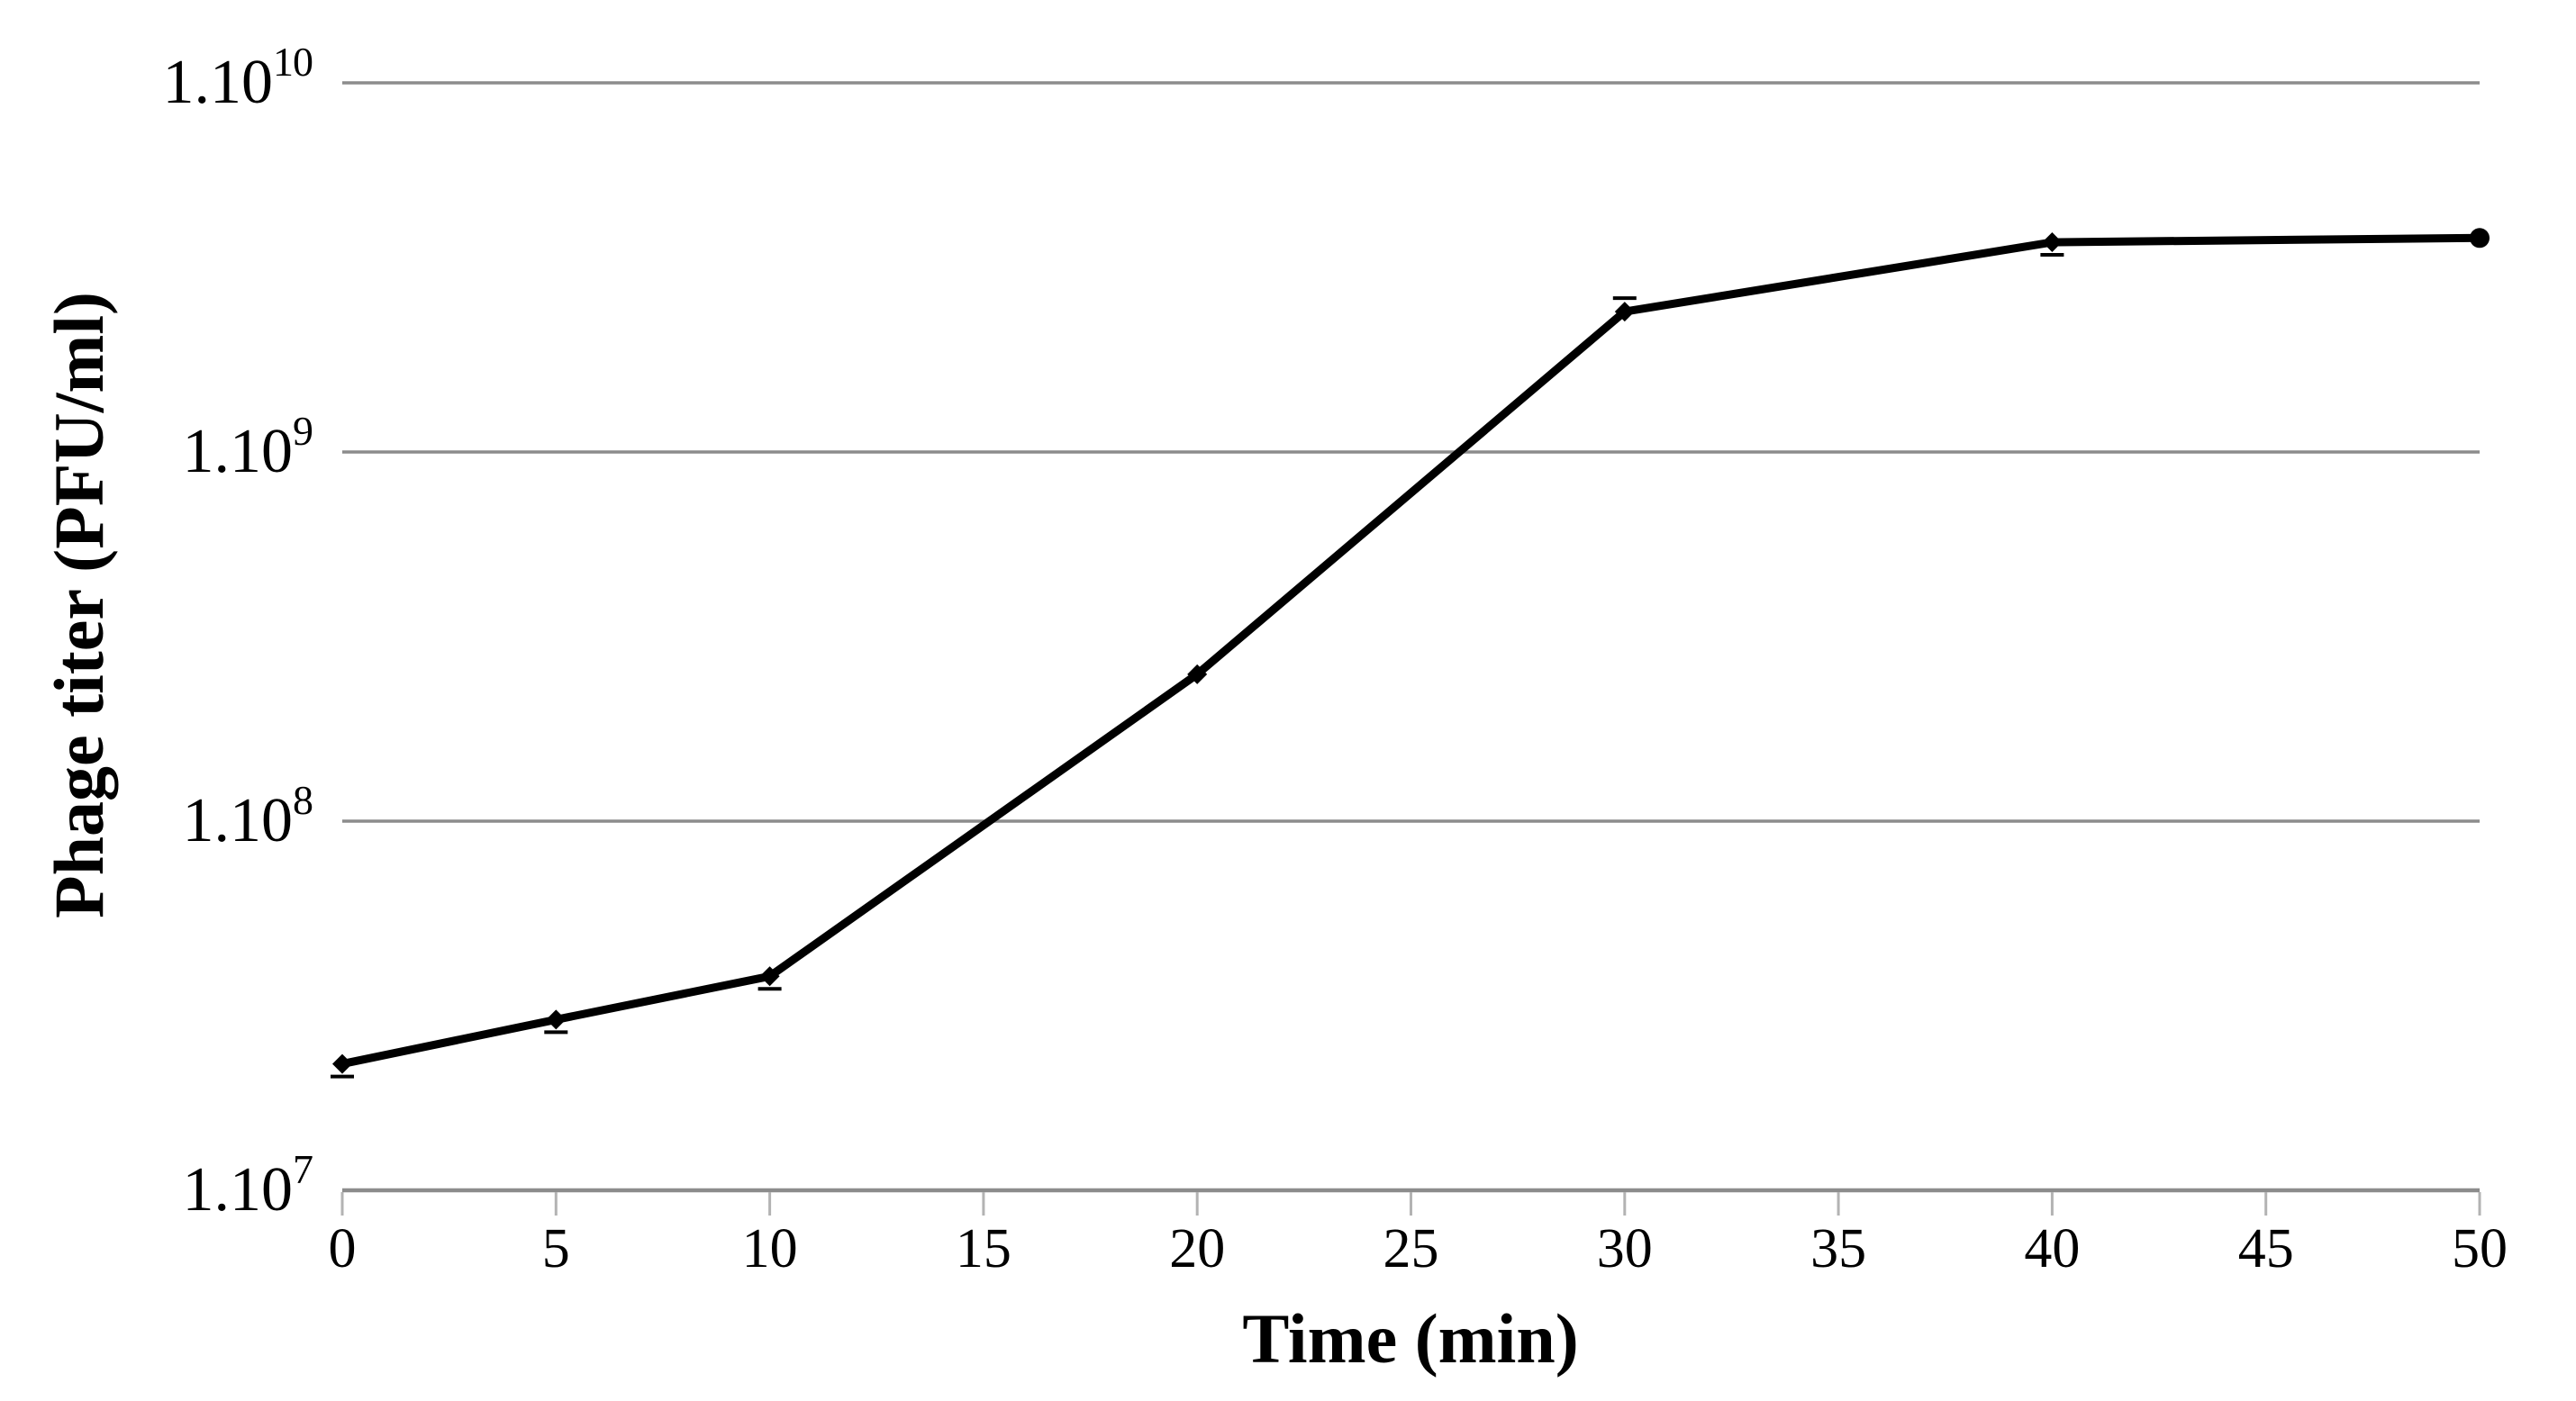  I want to click on x-tick-label: 40, so click(2052, 1248).